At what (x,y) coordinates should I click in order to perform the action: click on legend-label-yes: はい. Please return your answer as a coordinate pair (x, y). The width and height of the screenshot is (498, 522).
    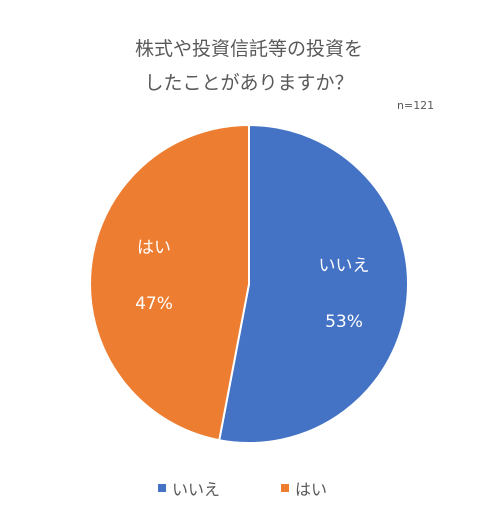
    Looking at the image, I should click on (311, 489).